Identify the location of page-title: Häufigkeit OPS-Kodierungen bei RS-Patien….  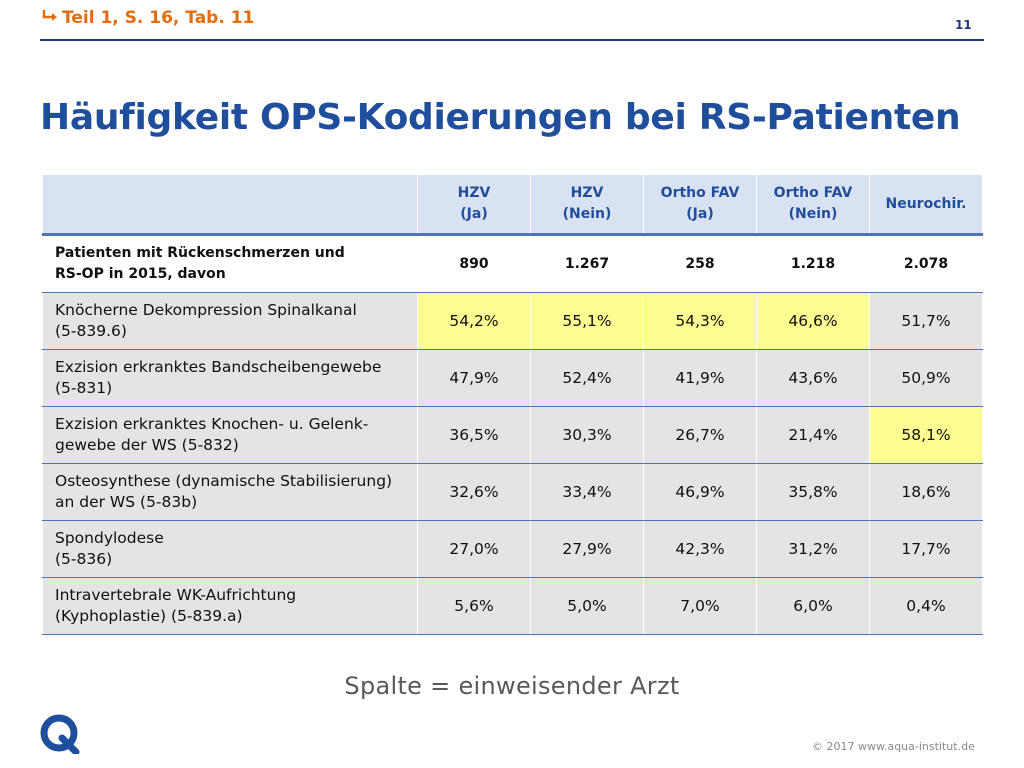
(500, 117).